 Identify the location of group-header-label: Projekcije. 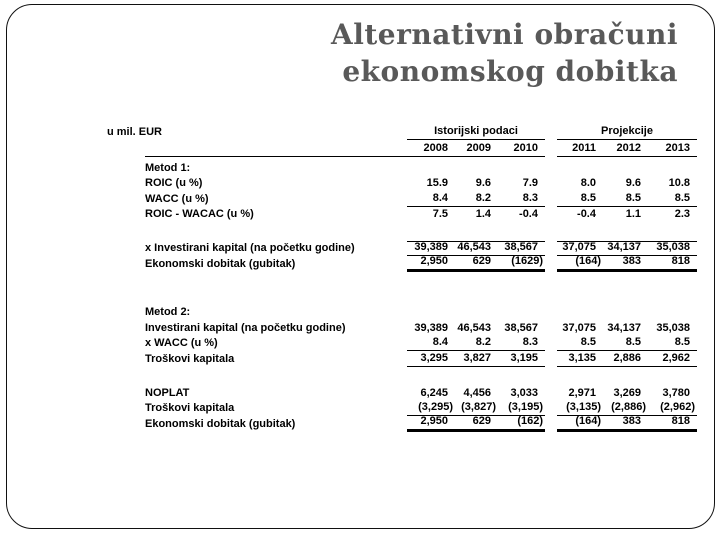
(627, 131).